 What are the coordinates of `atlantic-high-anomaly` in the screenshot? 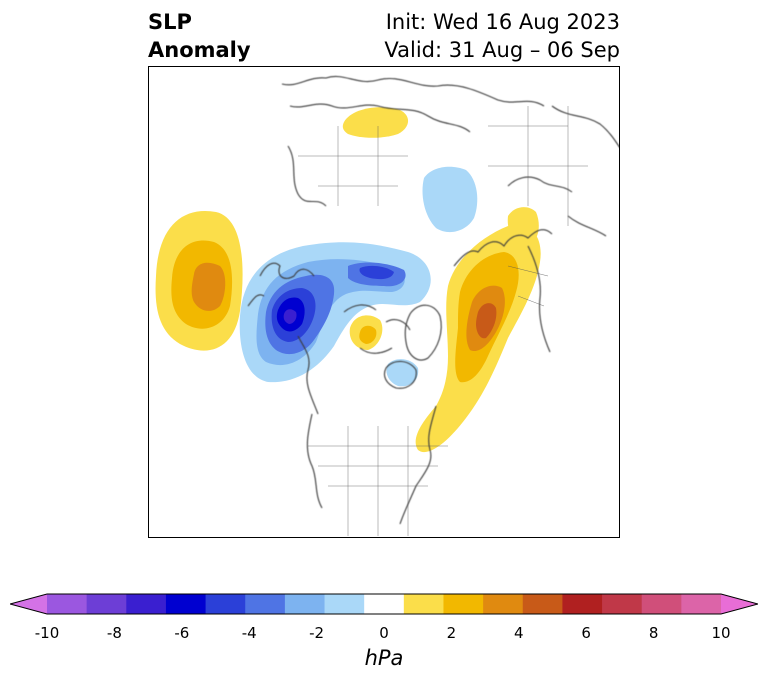 It's located at (478, 338).